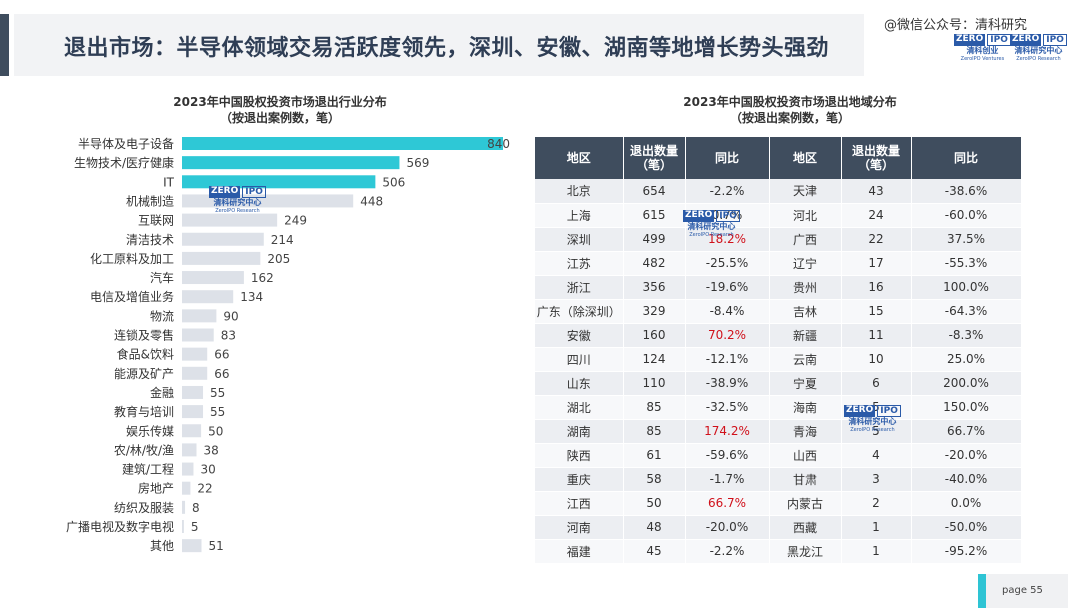 This screenshot has height=608, width=1080. What do you see at coordinates (876, 479) in the screenshot?
I see `cell-count-2: 3` at bounding box center [876, 479].